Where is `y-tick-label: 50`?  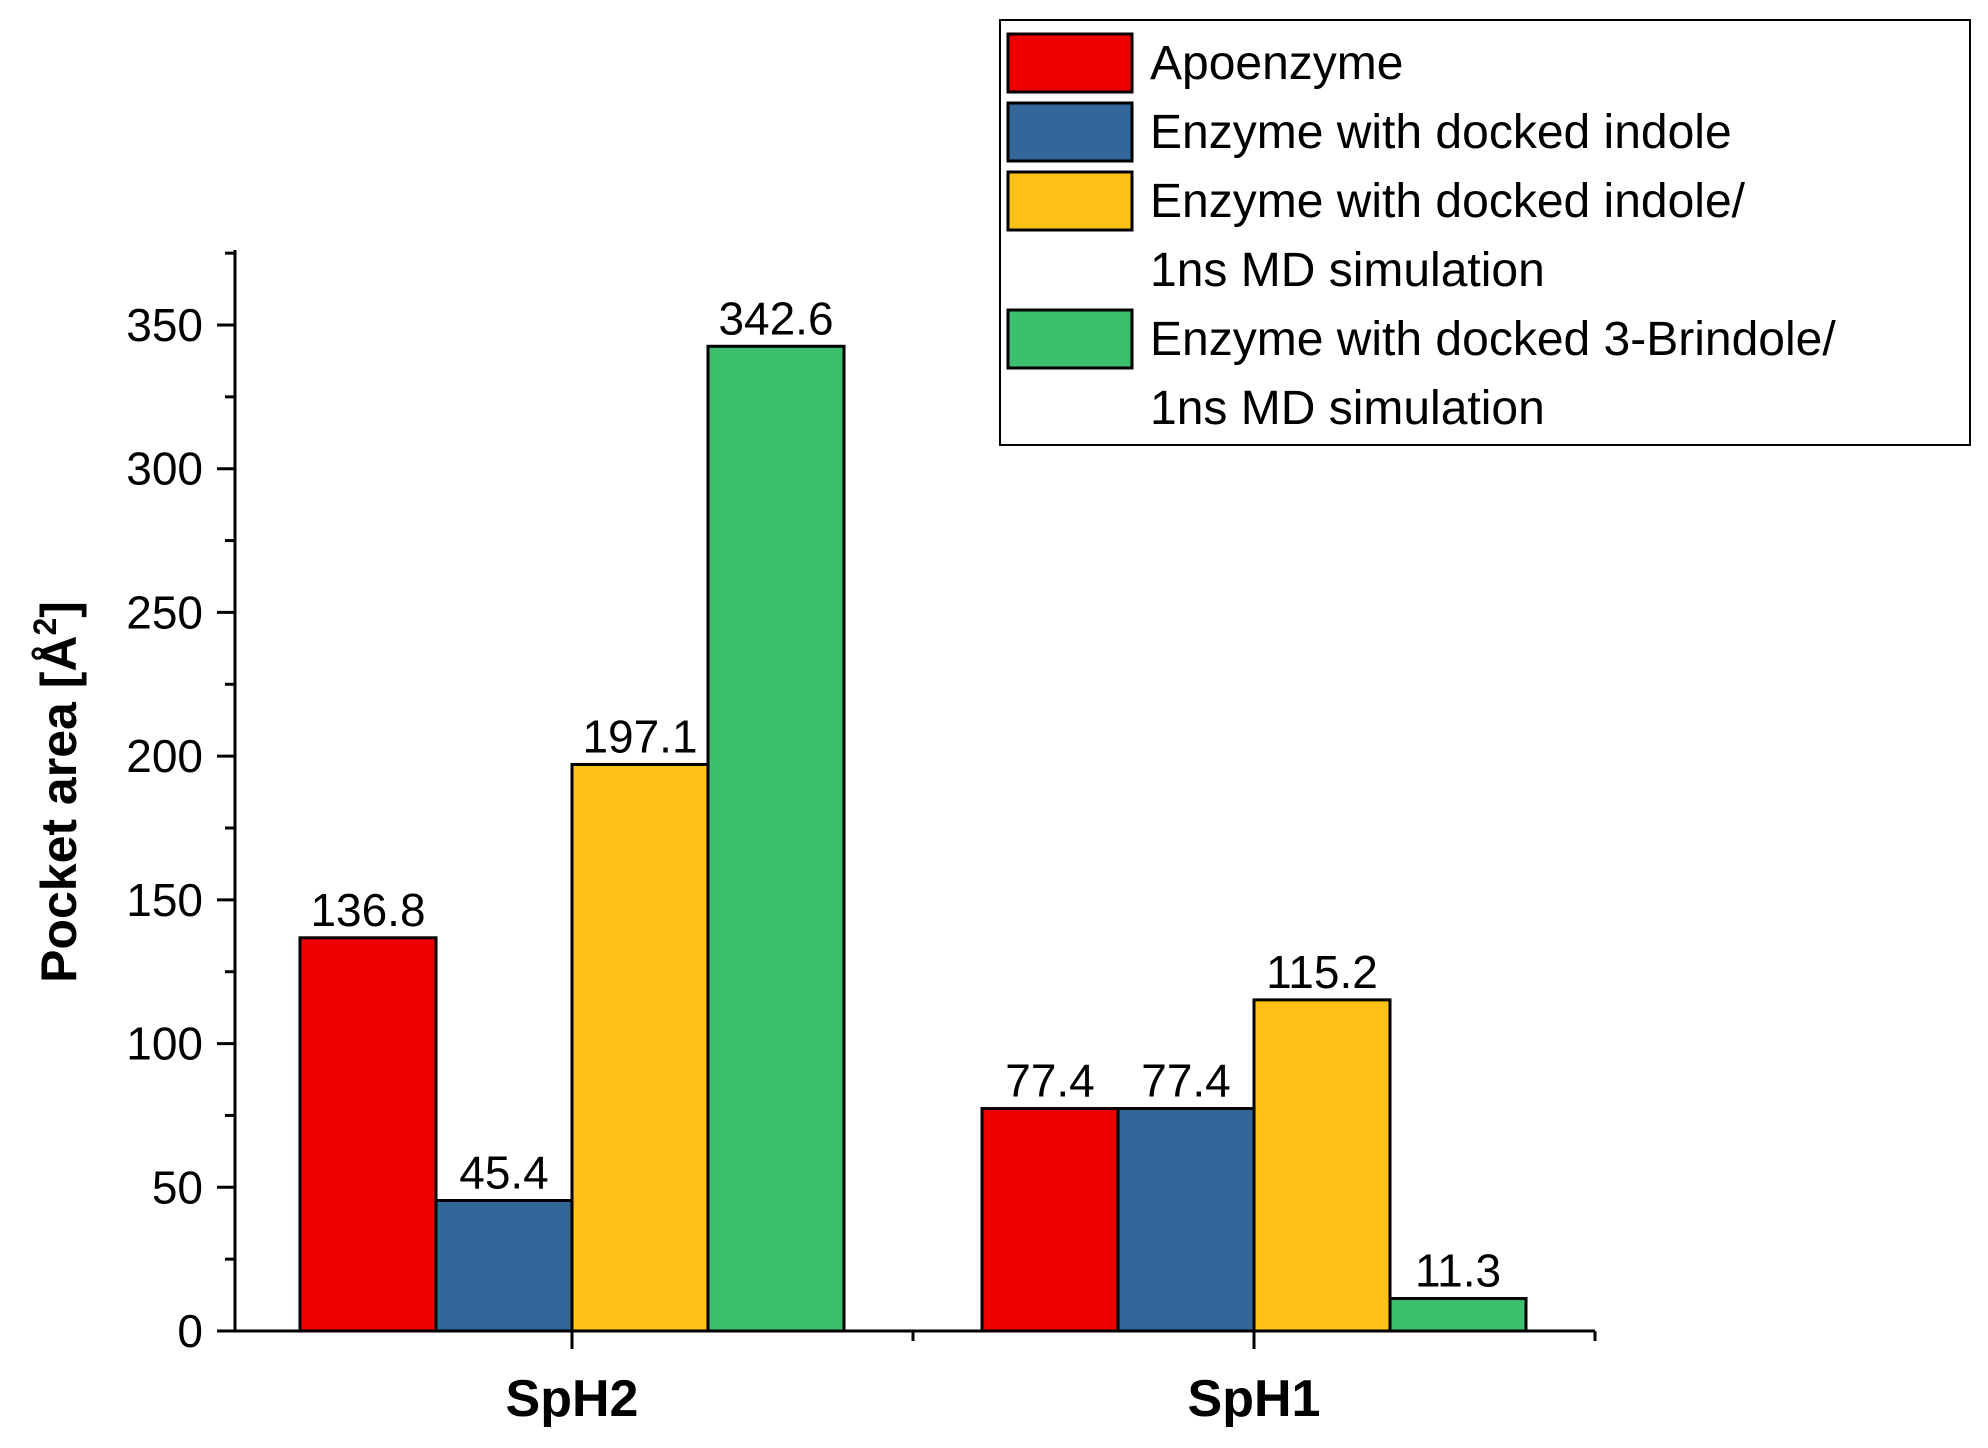 y-tick-label: 50 is located at coordinates (177, 1187).